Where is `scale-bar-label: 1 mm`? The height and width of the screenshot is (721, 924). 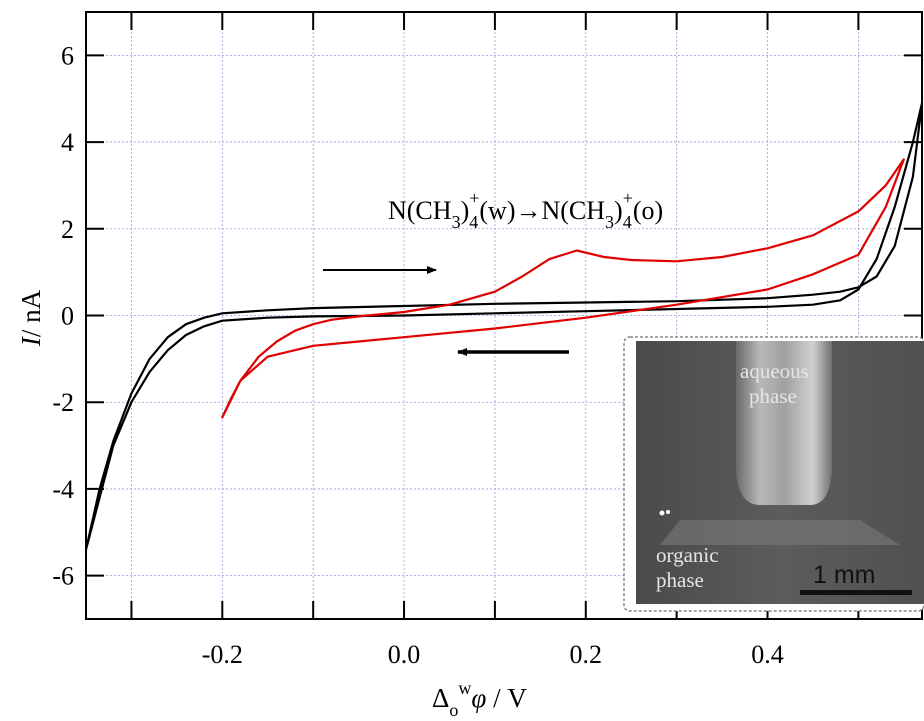 scale-bar-label: 1 mm is located at coordinates (844, 575).